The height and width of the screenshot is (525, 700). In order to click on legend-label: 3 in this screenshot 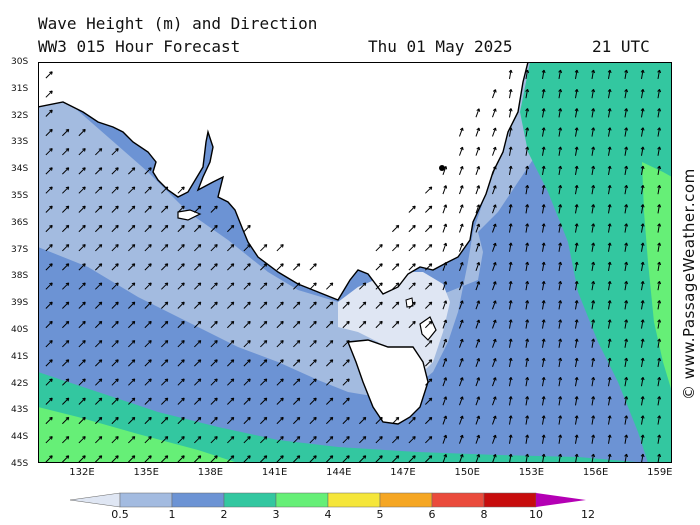, I will do `click(276, 514)`.